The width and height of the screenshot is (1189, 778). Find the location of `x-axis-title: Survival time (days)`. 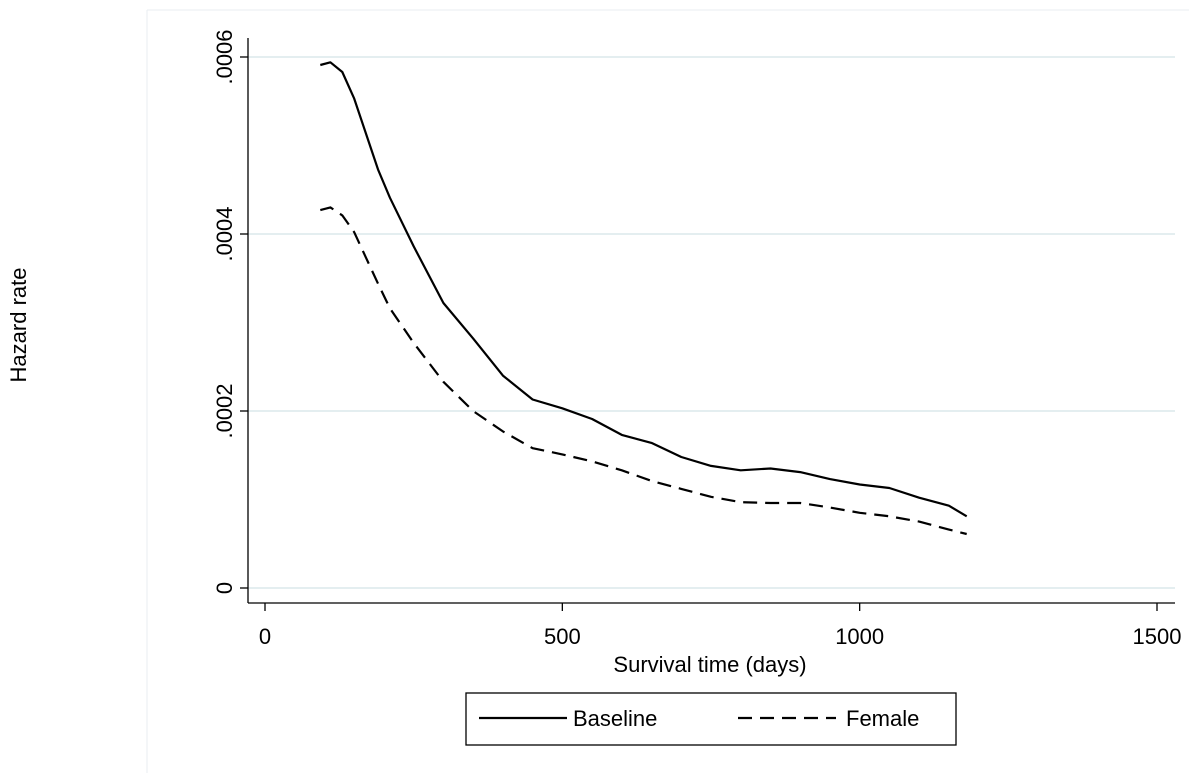

x-axis-title: Survival time (days) is located at coordinates (709, 664).